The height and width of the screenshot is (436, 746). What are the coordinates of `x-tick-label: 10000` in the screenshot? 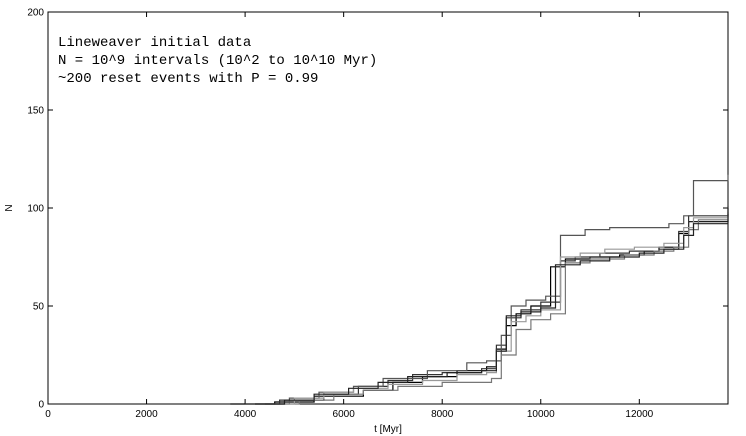 It's located at (541, 414).